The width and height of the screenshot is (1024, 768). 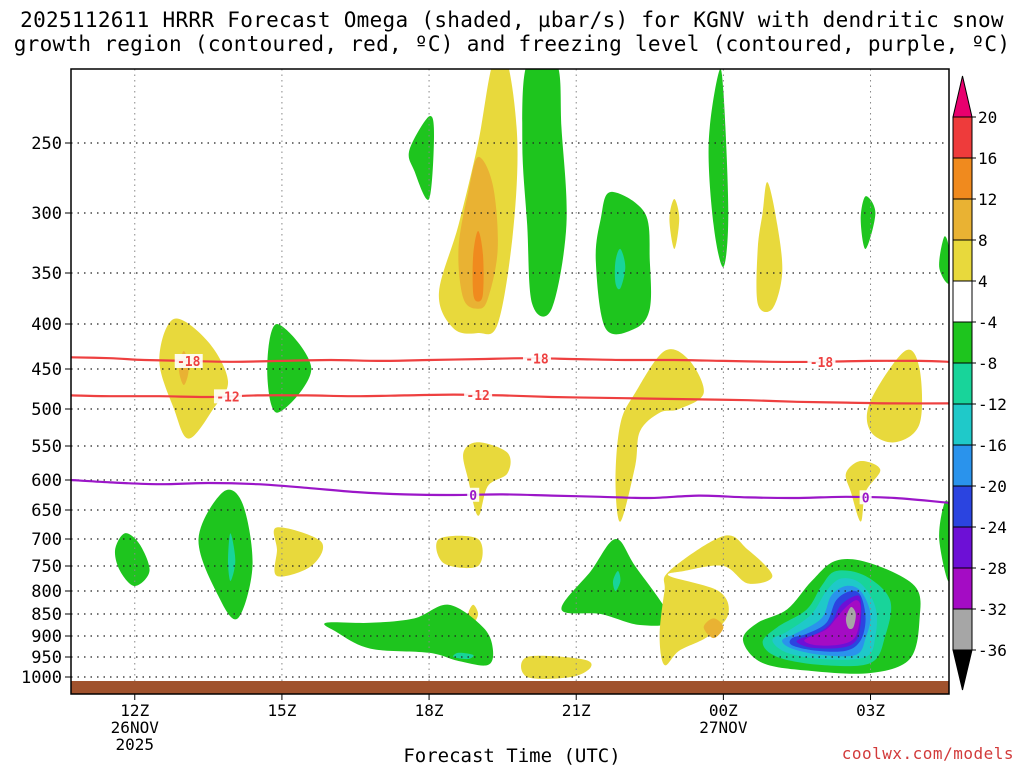 What do you see at coordinates (46, 325) in the screenshot?
I see `y-tick-label: 400` at bounding box center [46, 325].